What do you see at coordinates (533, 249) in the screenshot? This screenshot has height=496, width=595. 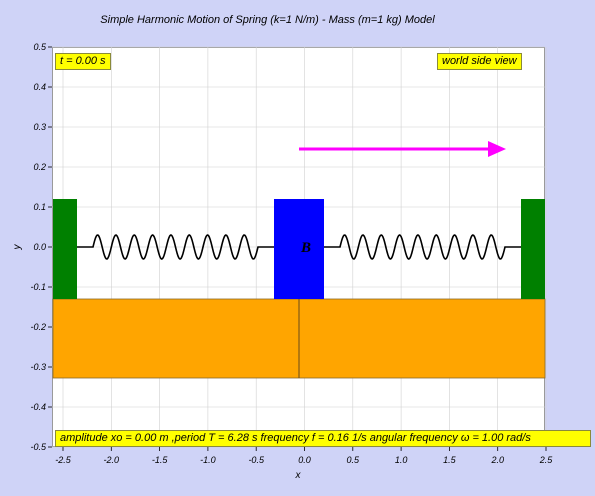 I see `right-wall` at bounding box center [533, 249].